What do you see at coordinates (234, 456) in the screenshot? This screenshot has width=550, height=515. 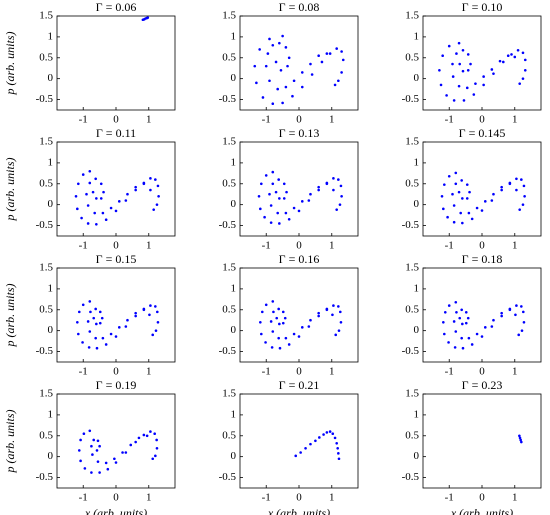 I see `y-tick-label: 0` at bounding box center [234, 456].